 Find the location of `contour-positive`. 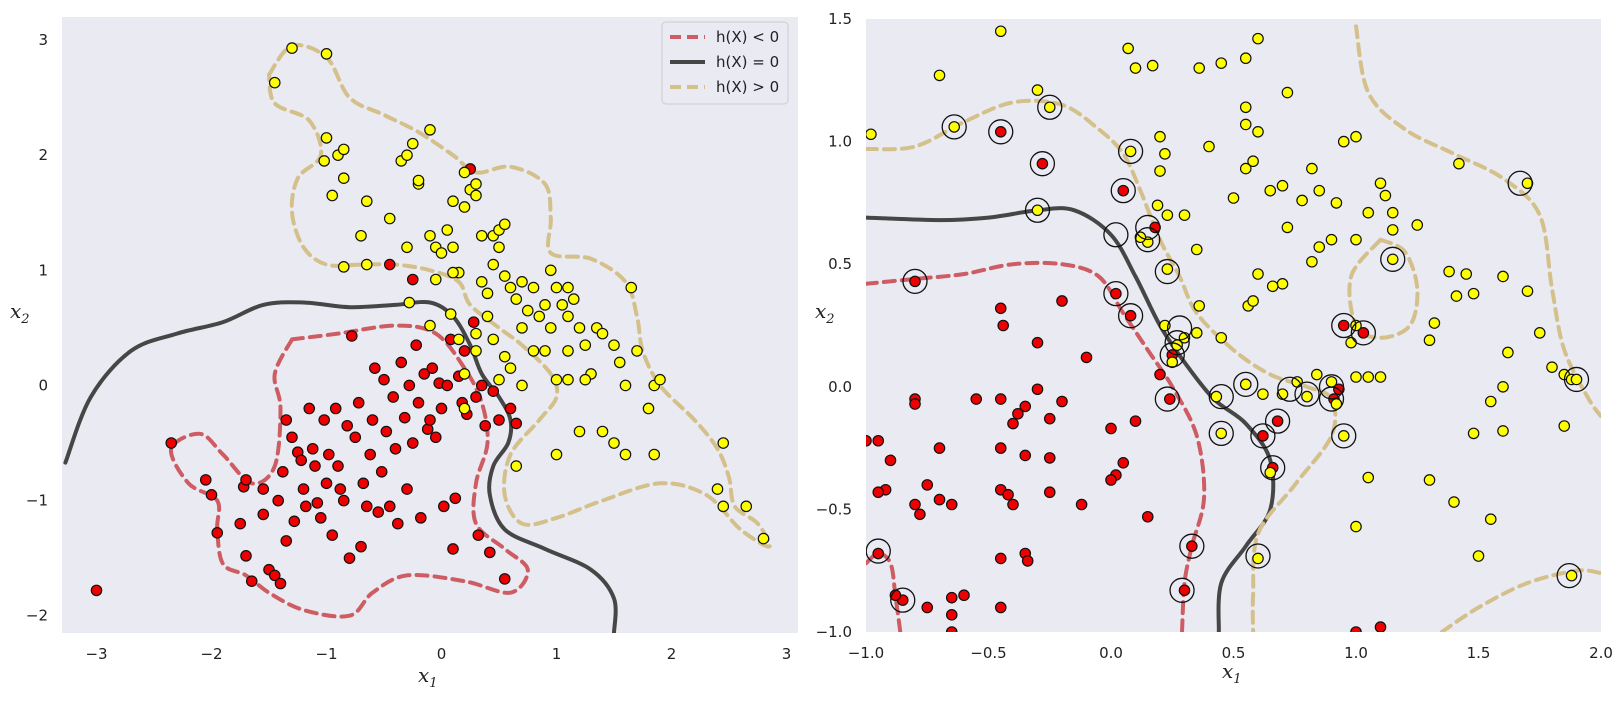

contour-positive is located at coordinates (1383, 288).